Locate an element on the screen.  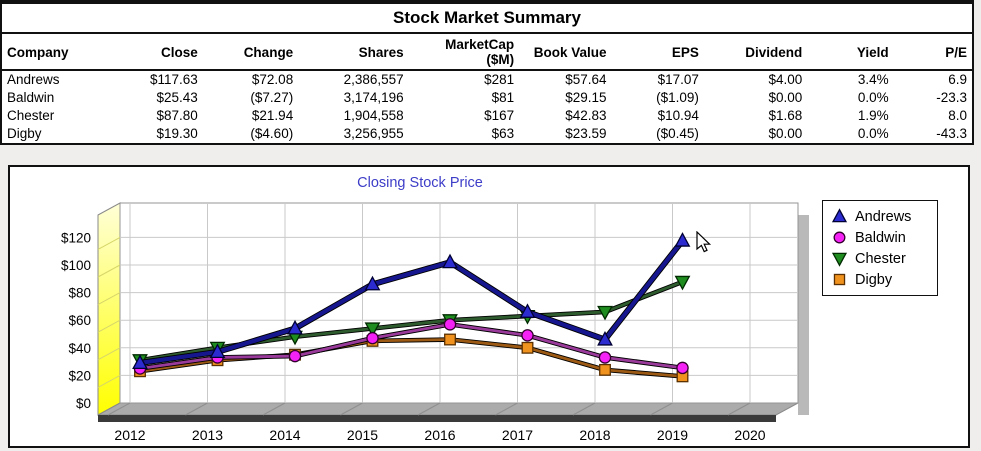
chart-legend: Andrews Baldwin Chester Digby is located at coordinates (880, 248).